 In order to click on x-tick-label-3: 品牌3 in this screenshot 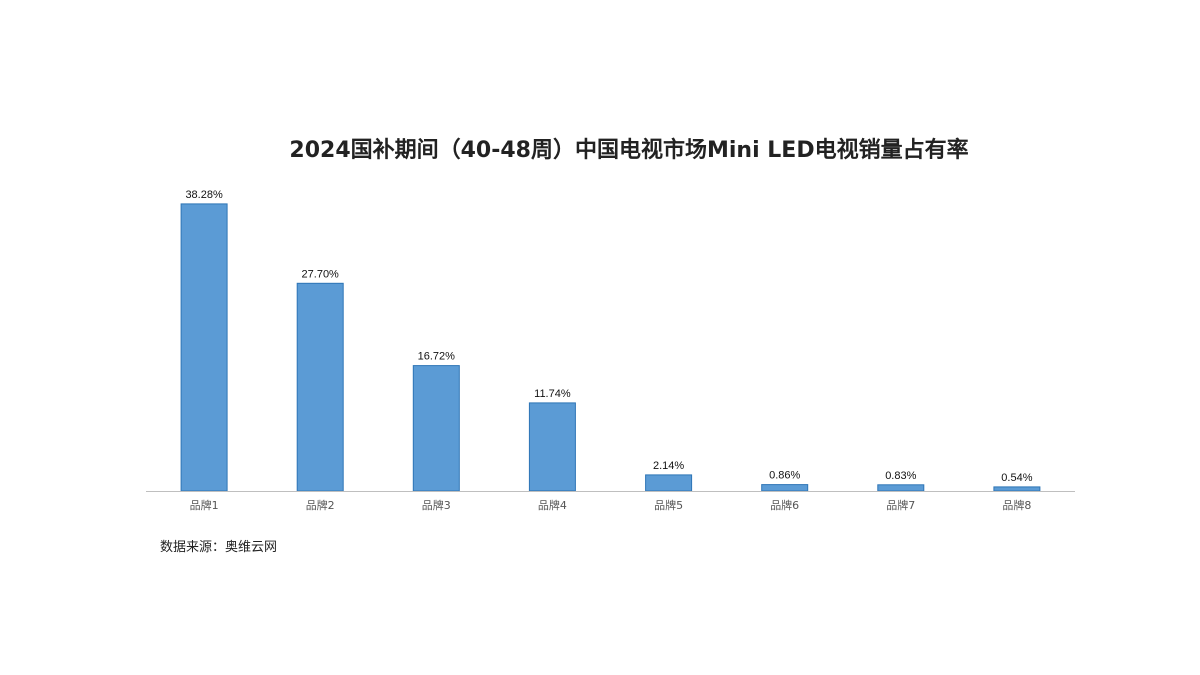, I will do `click(436, 505)`.